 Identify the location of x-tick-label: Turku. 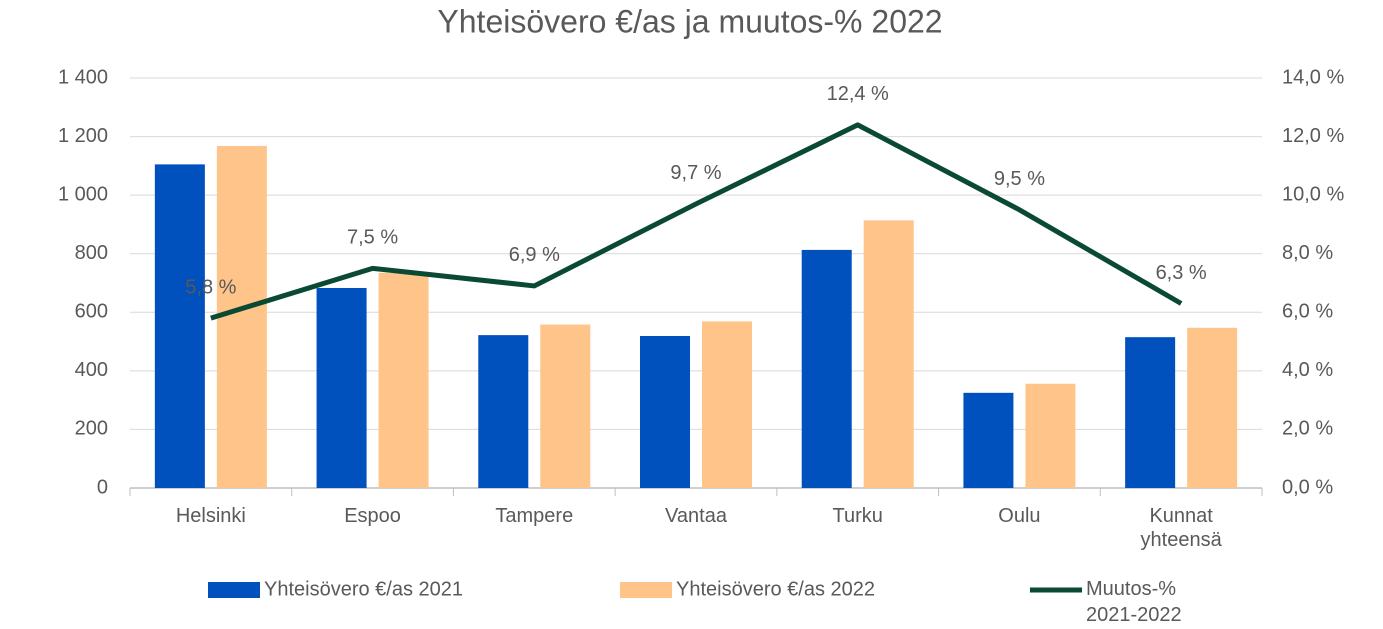
(858, 516).